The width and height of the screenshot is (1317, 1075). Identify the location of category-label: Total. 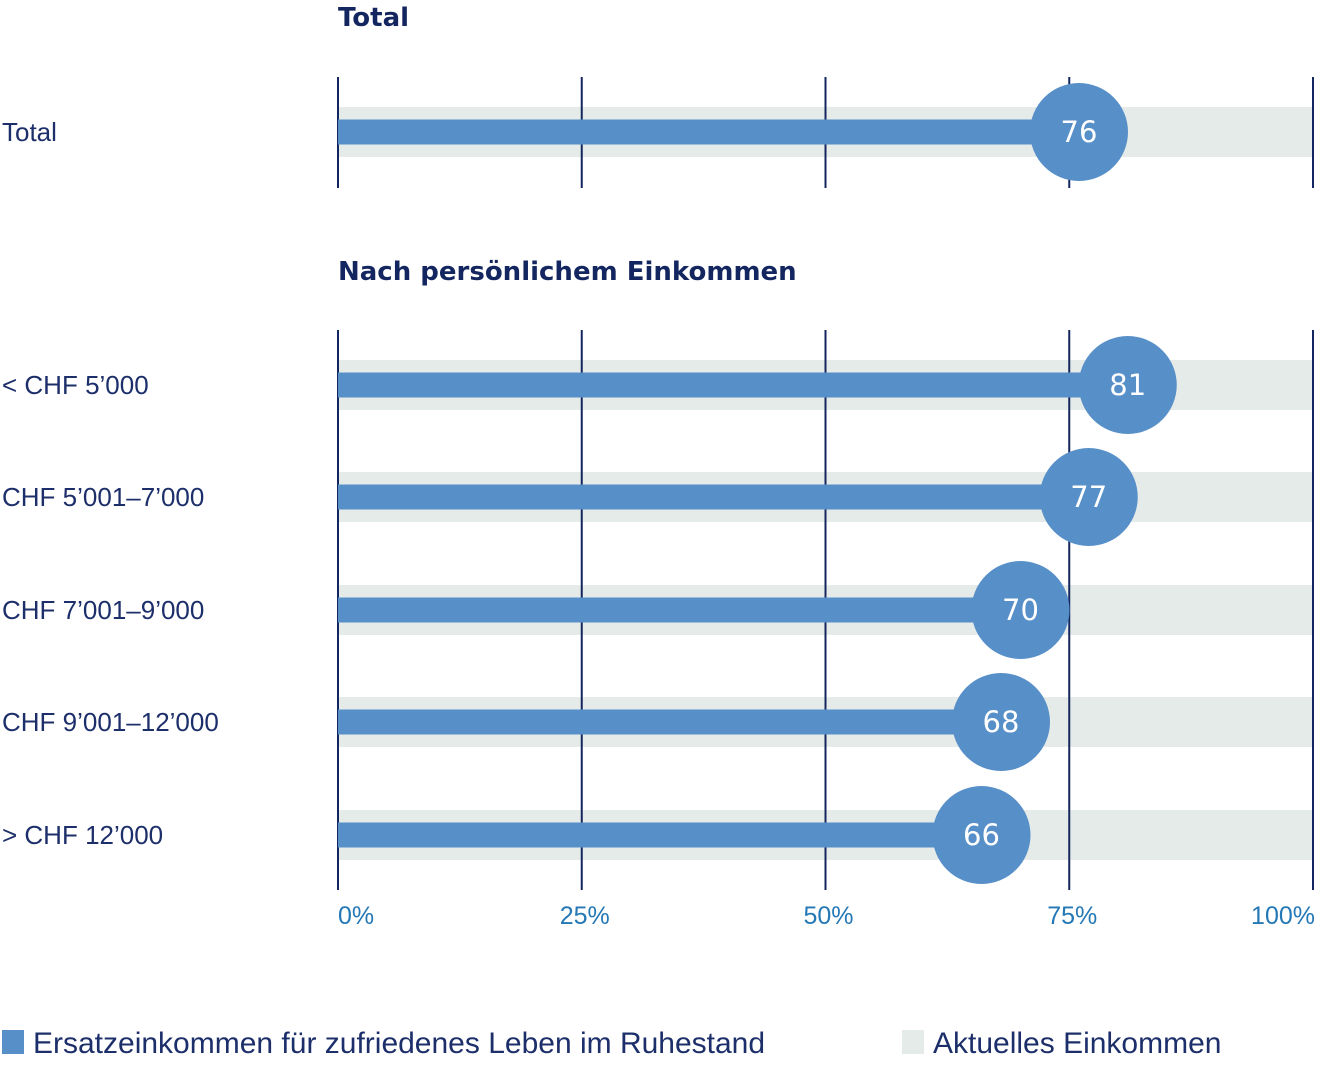
(29, 132).